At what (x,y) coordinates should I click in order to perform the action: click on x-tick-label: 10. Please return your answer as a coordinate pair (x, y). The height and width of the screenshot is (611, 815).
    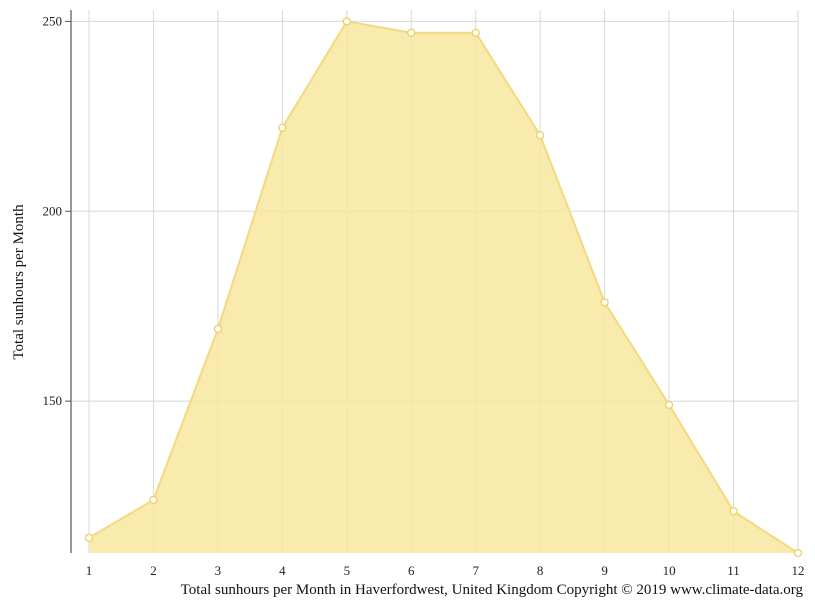
    Looking at the image, I should click on (669, 570).